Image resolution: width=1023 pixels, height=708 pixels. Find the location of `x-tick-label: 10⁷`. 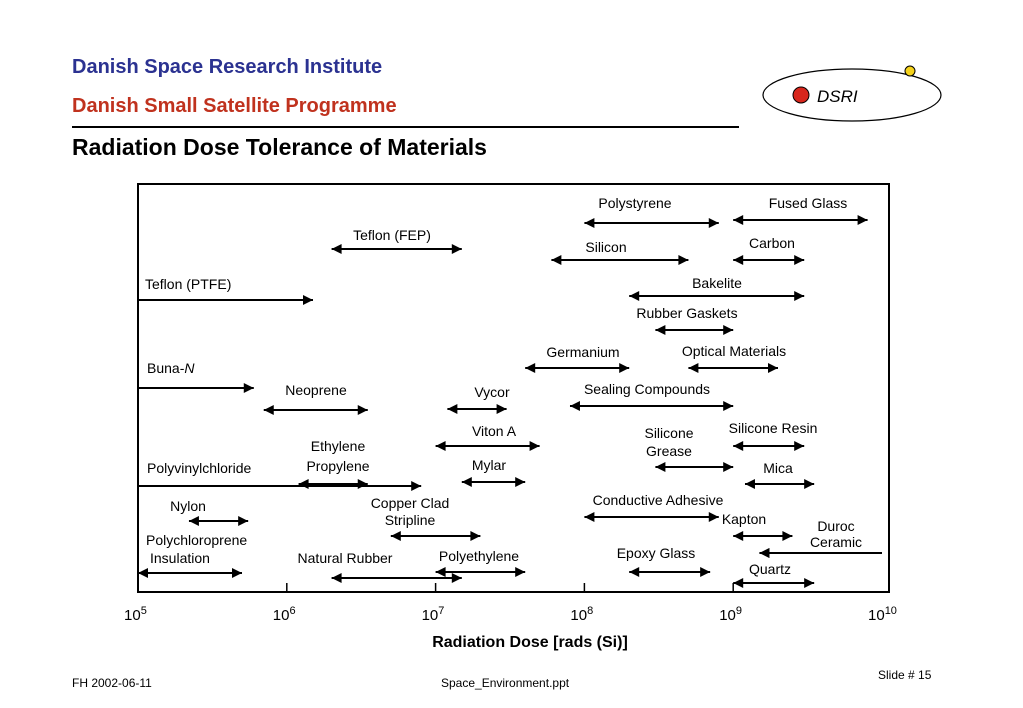

x-tick-label: 10⁷ is located at coordinates (433, 614).